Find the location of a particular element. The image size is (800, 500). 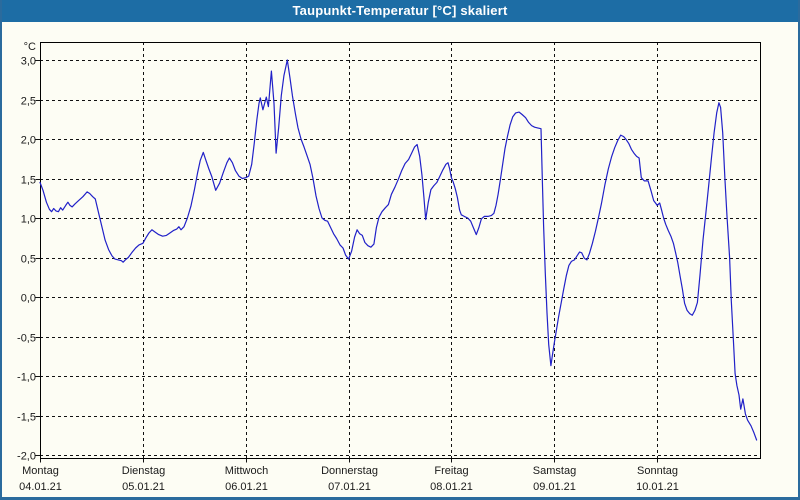

x-axis-weekday-label: Montag is located at coordinates (40, 471).